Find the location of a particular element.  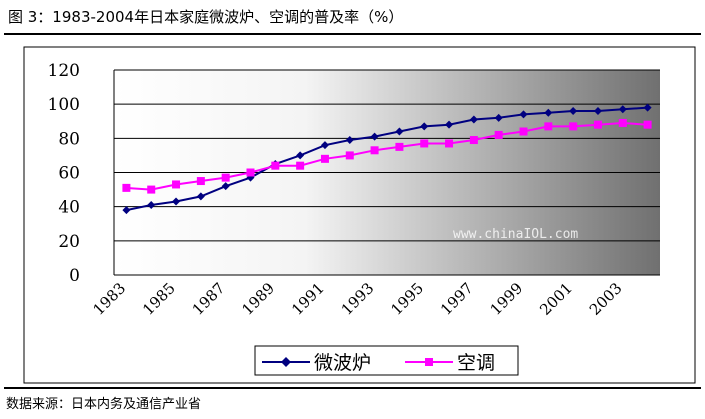

legend-marker-microwave is located at coordinates (286, 362).